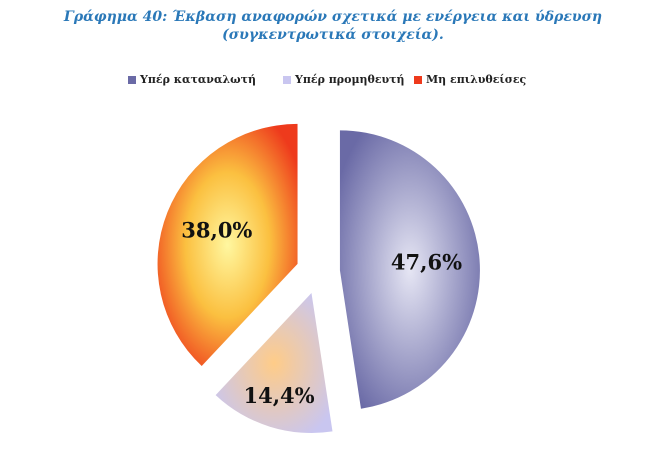  I want to click on data-label: 38,0%, so click(216, 229).